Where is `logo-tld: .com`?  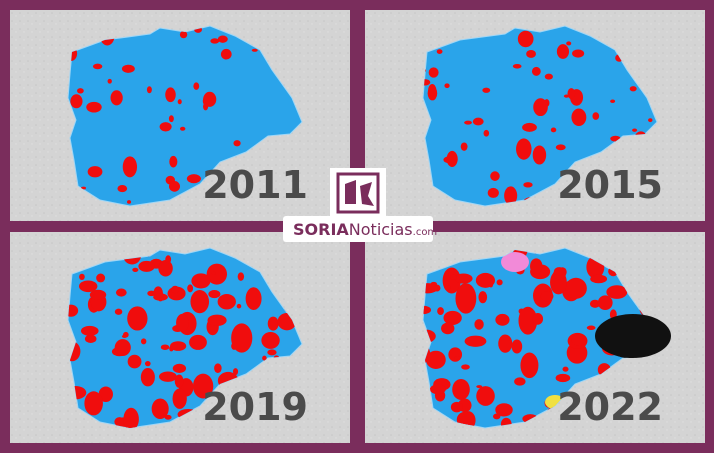
logo-tld: .com is located at coordinates (425, 232).